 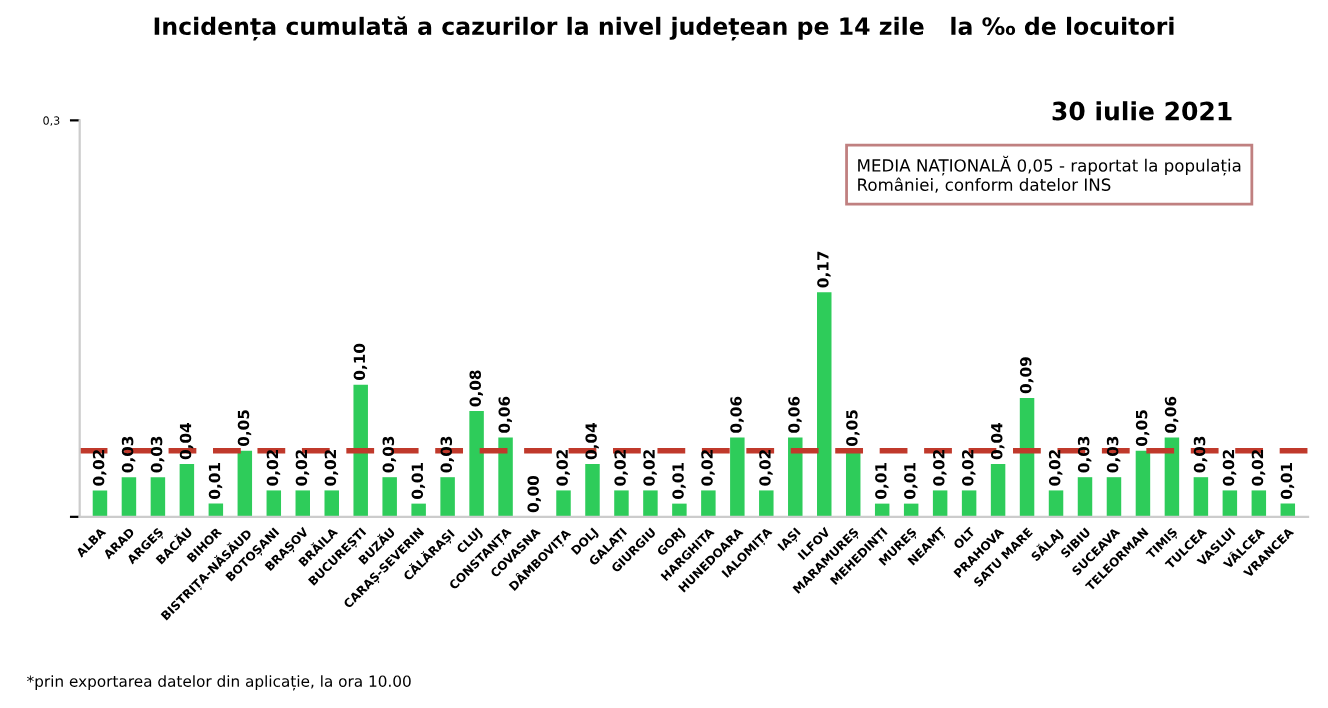 I want to click on annotation: MEDIA NAȚIONALĂ 0,05 - raportat la populația României, conform datelor INS, so click(x=1049, y=174).